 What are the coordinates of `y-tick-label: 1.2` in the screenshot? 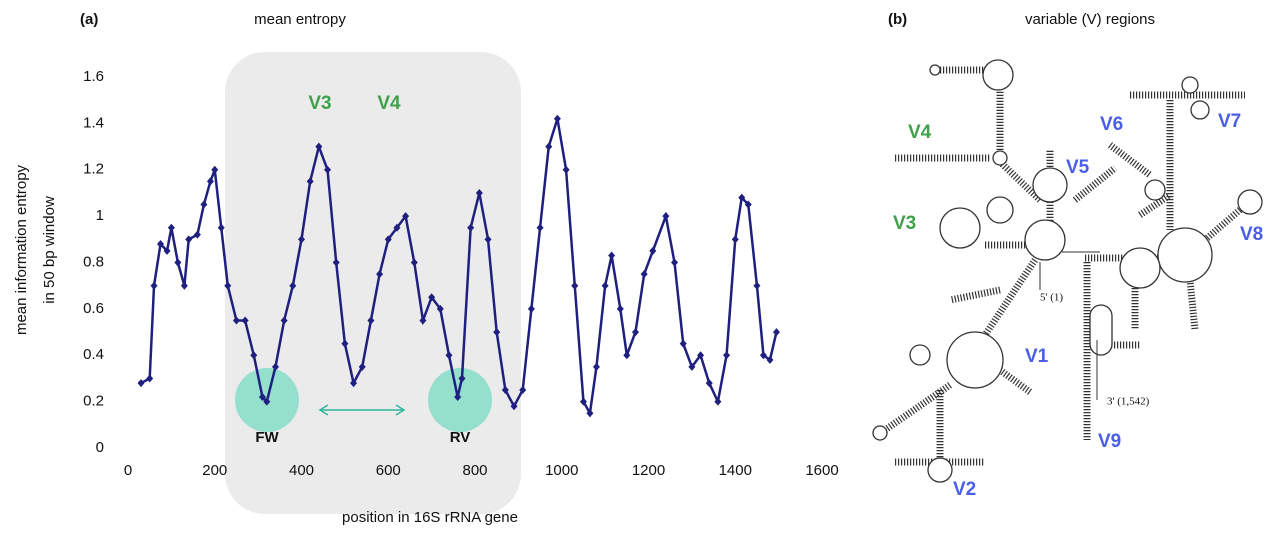 It's located at (93, 169).